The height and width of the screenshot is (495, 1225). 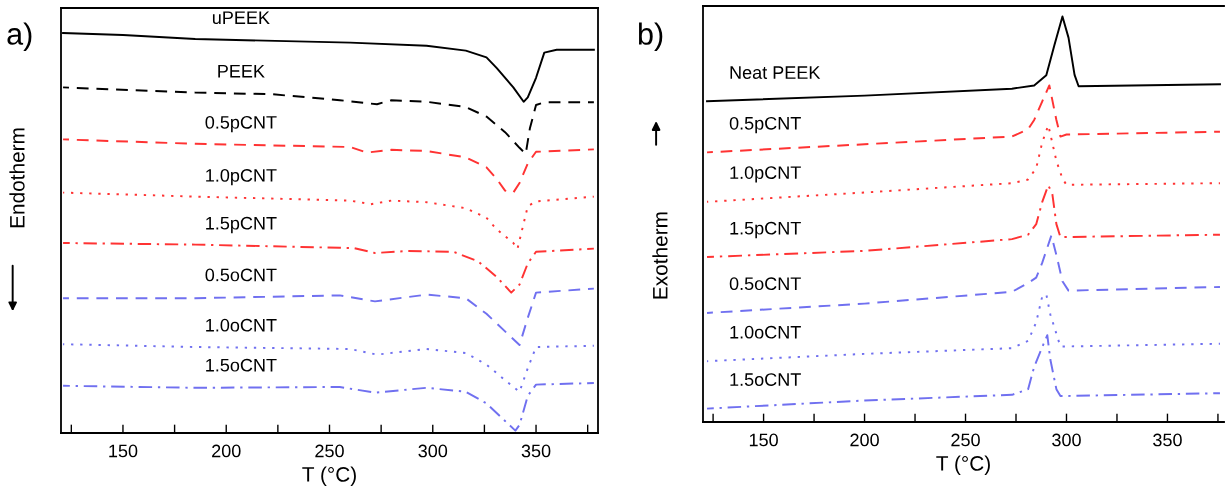 I want to click on series-label: uPEEK, so click(x=241, y=18).